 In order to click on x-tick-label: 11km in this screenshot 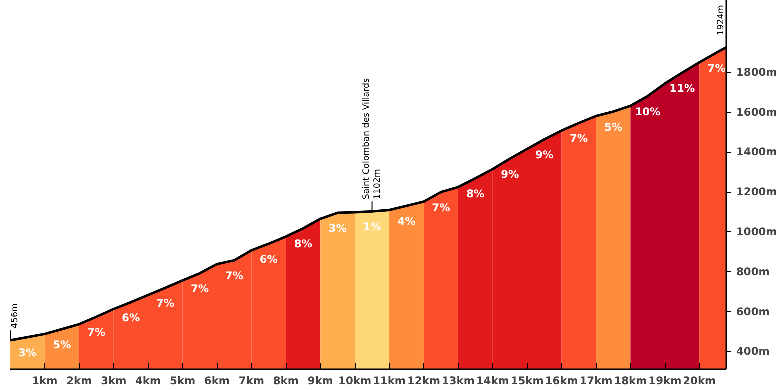, I will do `click(389, 381)`.